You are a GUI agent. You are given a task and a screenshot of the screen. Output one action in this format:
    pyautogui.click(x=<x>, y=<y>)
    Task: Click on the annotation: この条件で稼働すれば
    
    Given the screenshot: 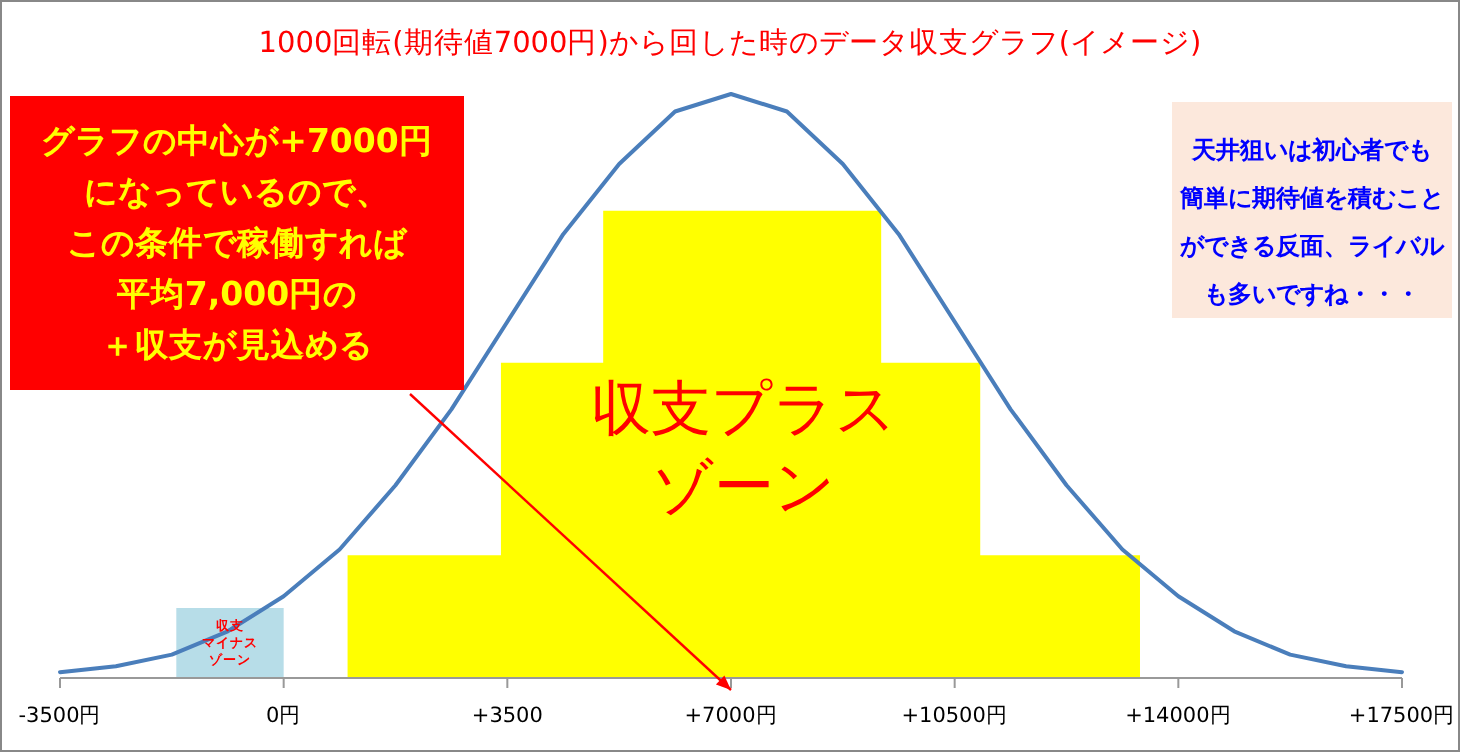 What is the action you would take?
    pyautogui.click(x=238, y=243)
    